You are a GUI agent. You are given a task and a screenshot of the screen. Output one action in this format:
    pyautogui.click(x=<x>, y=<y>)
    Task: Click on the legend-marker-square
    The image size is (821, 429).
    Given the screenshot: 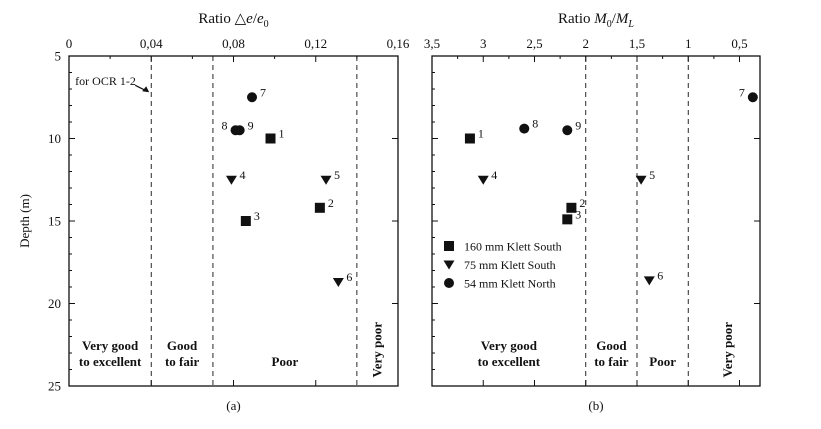 What is the action you would take?
    pyautogui.click(x=449, y=246)
    